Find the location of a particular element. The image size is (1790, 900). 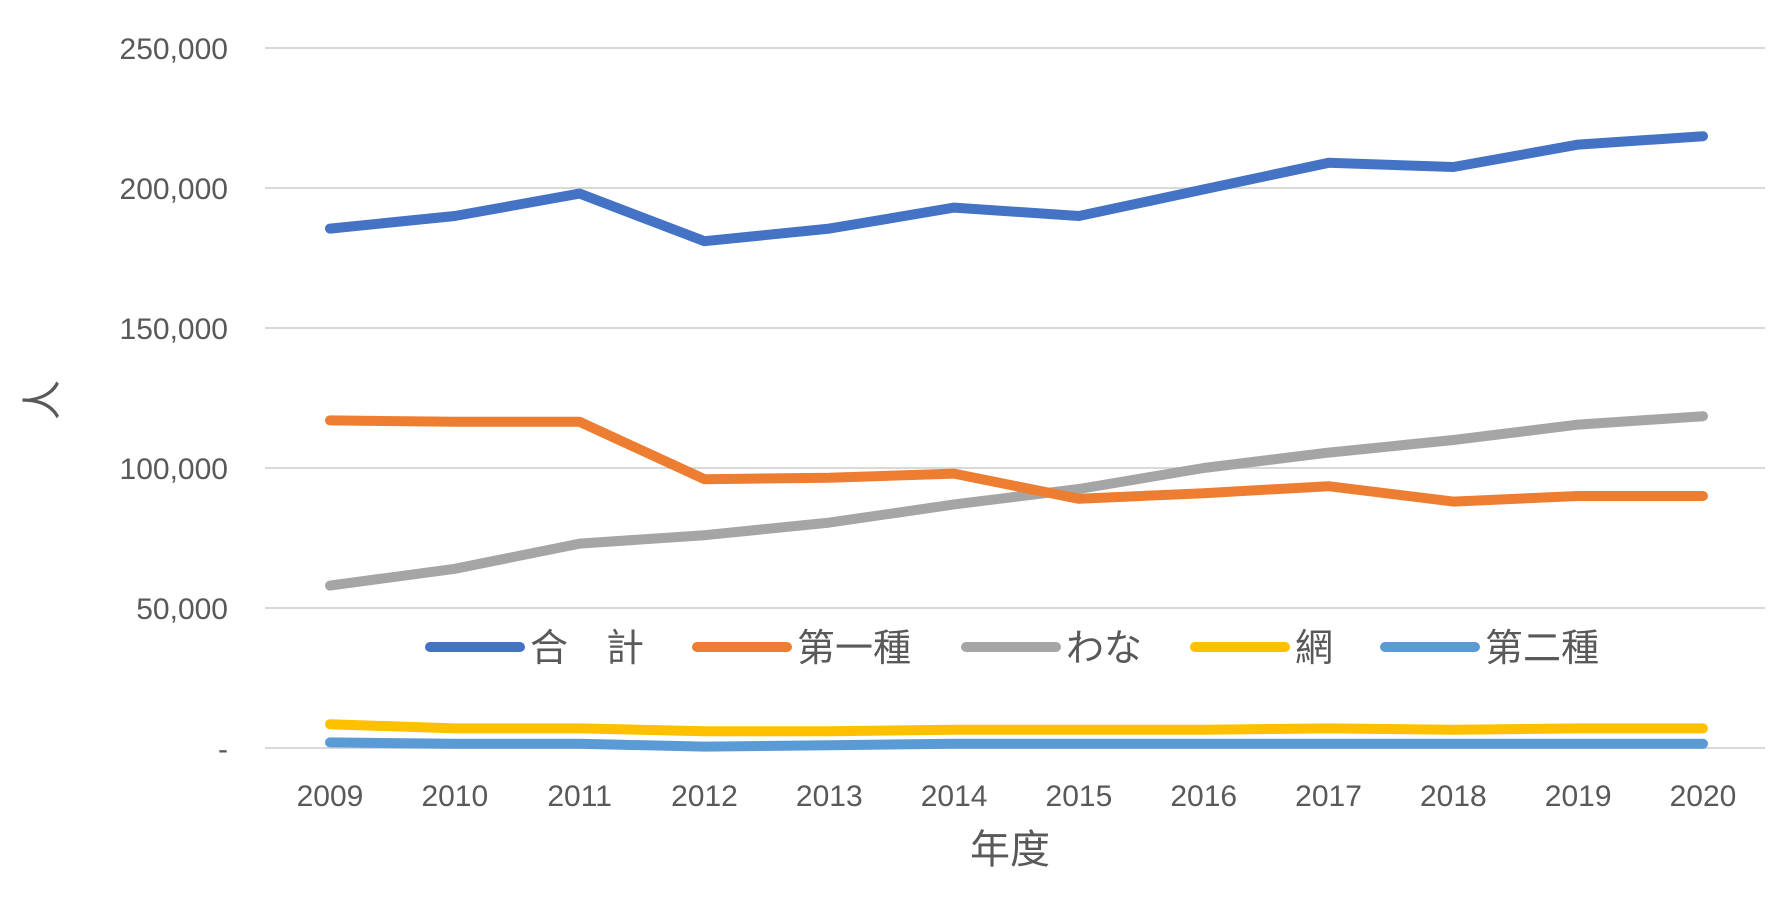

legend-label: わな is located at coordinates (1104, 648).